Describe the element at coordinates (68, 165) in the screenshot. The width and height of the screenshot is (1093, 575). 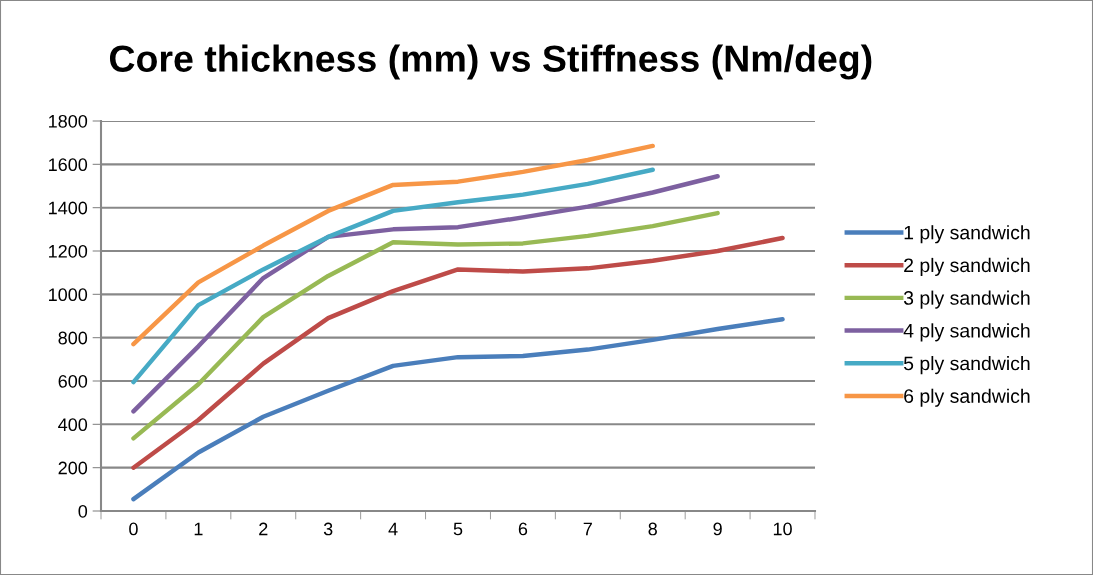
I see `y-tick-label: 1600` at that location.